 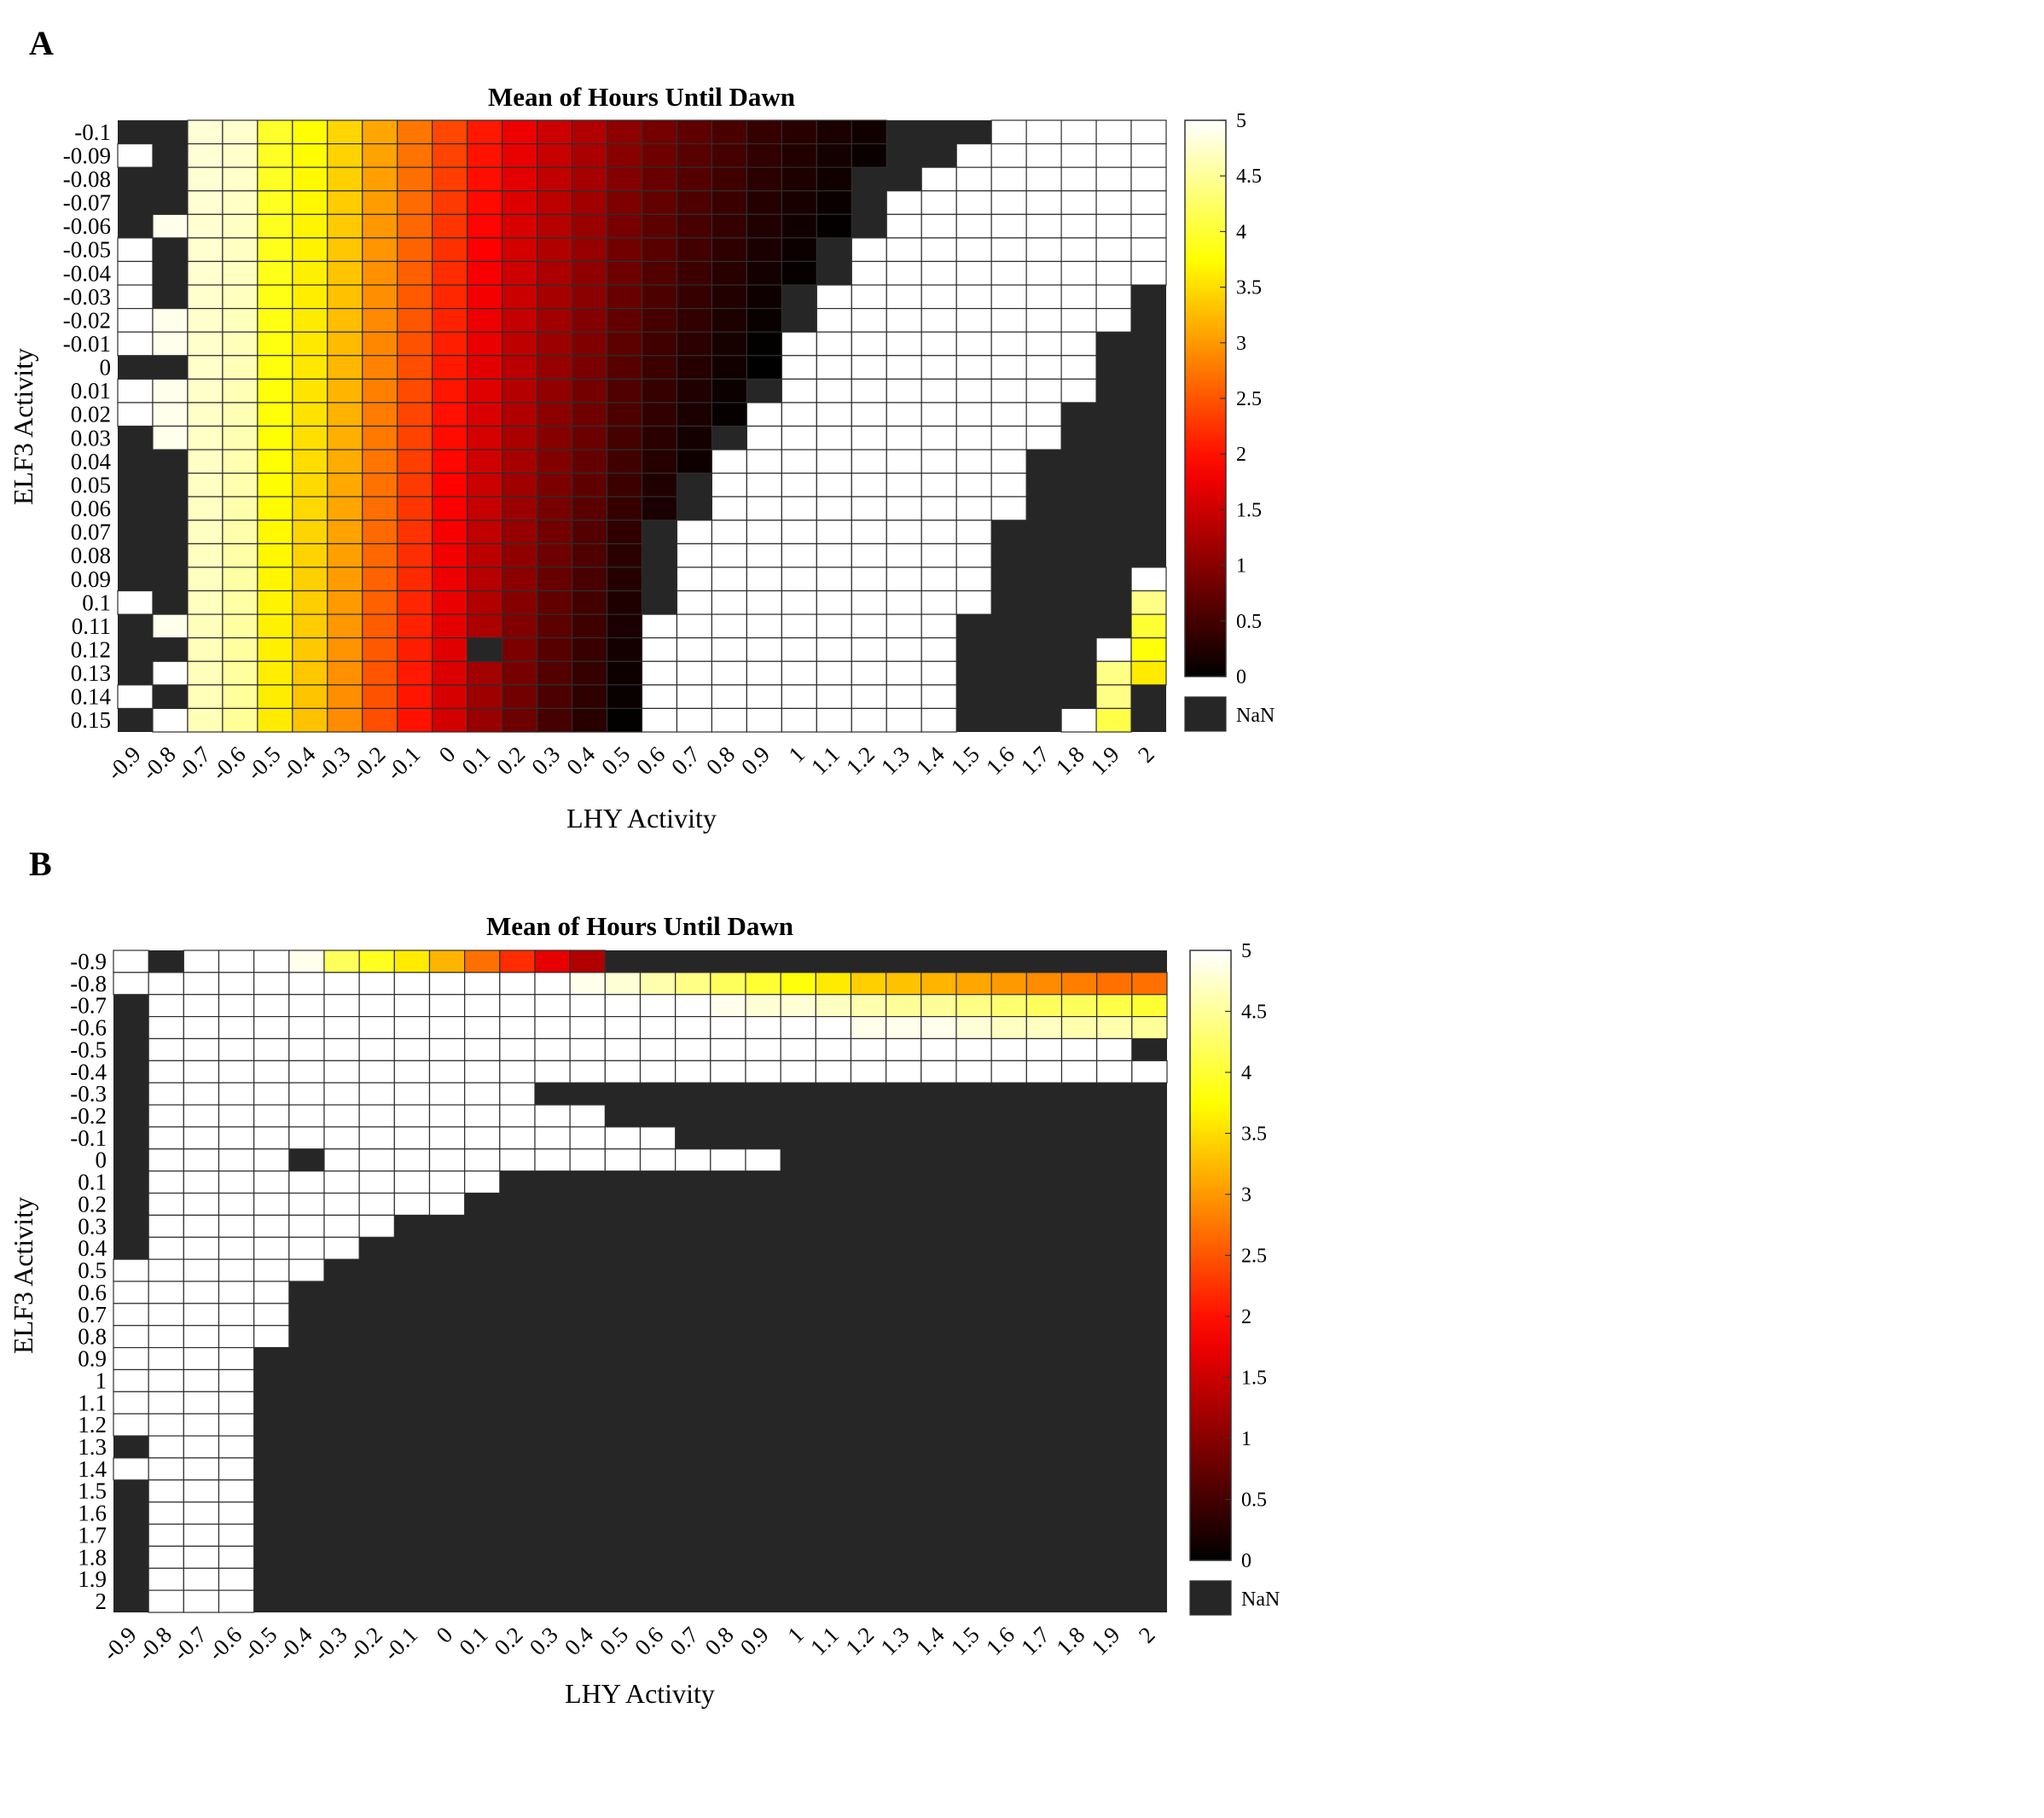 What do you see at coordinates (87, 297) in the screenshot?
I see `y-tick-label: -0.03` at bounding box center [87, 297].